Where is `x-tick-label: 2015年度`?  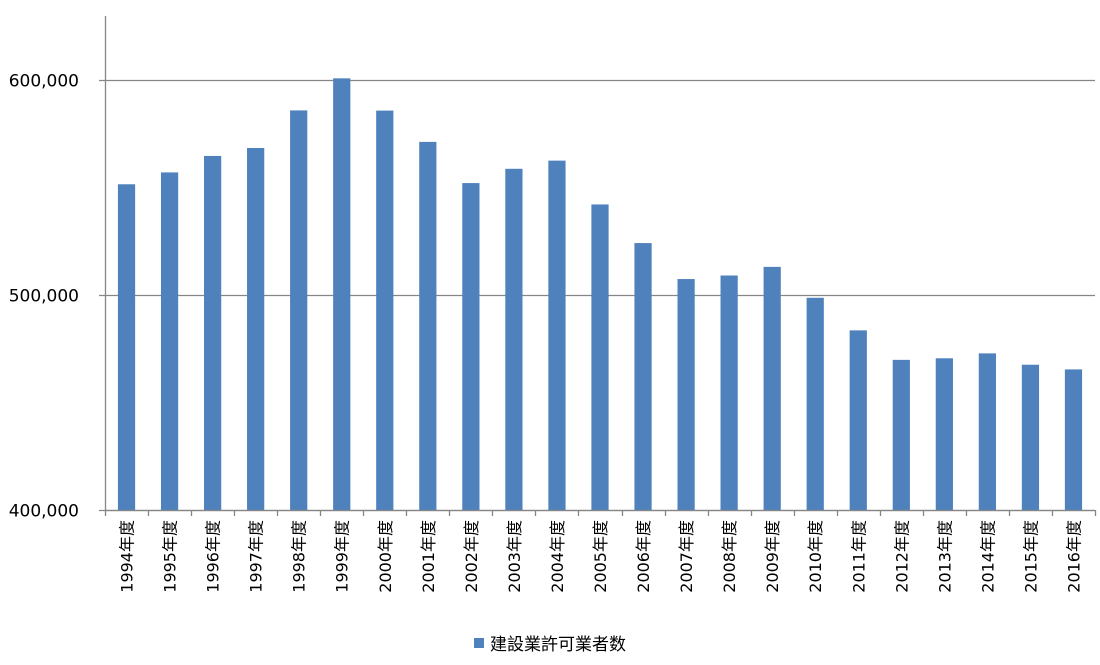
x-tick-label: 2015年度 is located at coordinates (1030, 556).